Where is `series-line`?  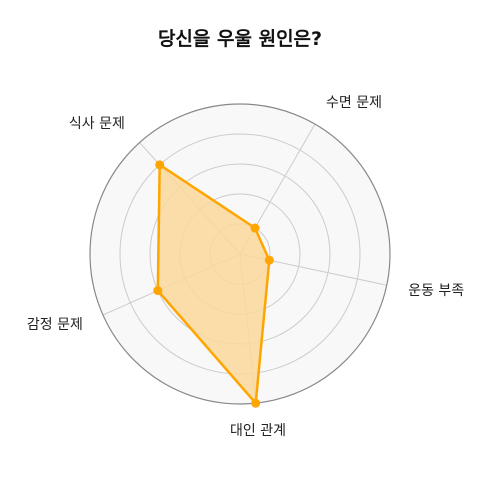 series-line is located at coordinates (213, 284).